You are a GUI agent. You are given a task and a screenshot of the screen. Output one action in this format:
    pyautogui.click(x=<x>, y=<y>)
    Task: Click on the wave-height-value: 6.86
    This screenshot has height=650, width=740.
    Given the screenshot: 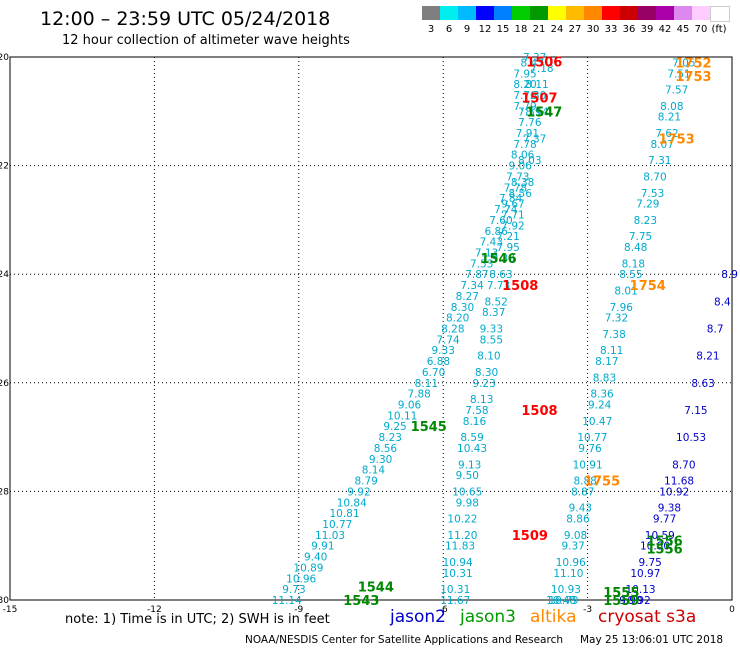 What is the action you would take?
    pyautogui.click(x=496, y=232)
    